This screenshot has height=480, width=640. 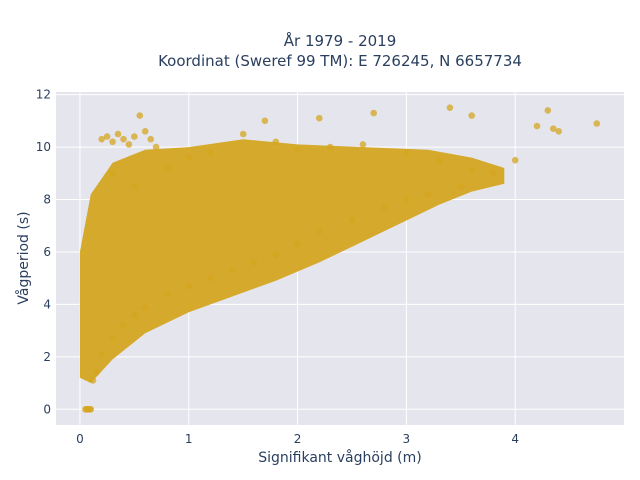 What do you see at coordinates (47, 304) in the screenshot?
I see `y-tick-label: 4` at bounding box center [47, 304].